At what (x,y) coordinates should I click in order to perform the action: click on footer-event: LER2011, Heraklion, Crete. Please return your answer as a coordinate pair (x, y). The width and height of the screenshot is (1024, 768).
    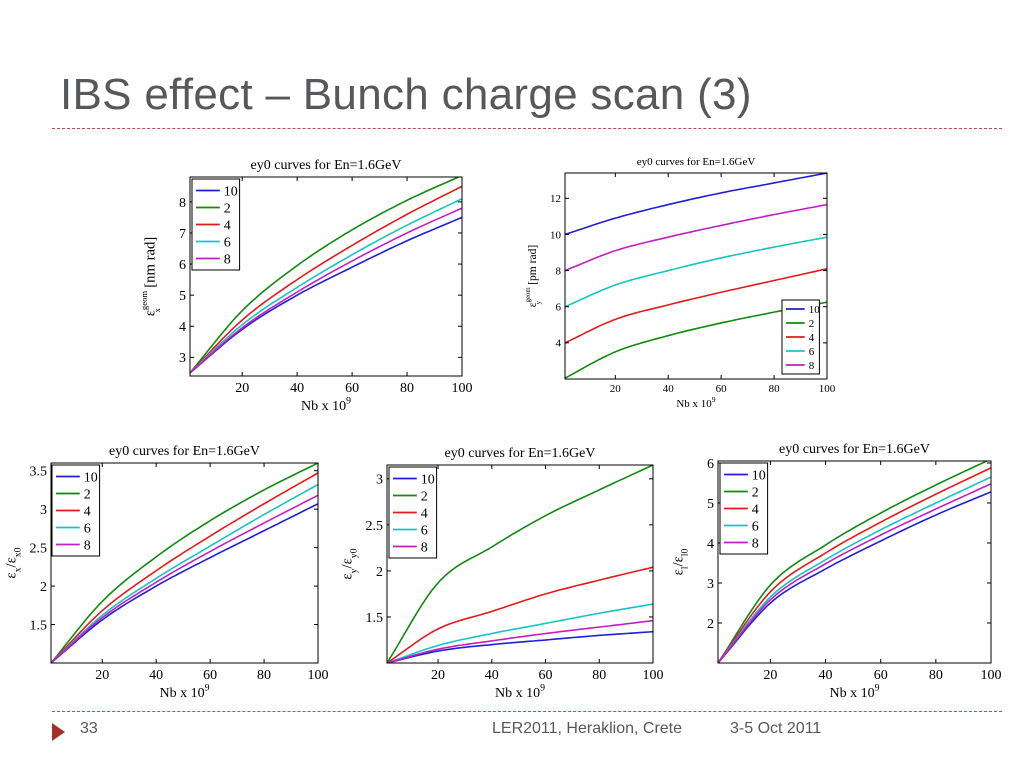
    Looking at the image, I should click on (587, 728).